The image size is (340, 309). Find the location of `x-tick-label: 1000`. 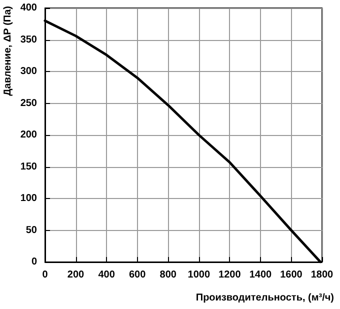

x-tick-label: 1000 is located at coordinates (199, 275).